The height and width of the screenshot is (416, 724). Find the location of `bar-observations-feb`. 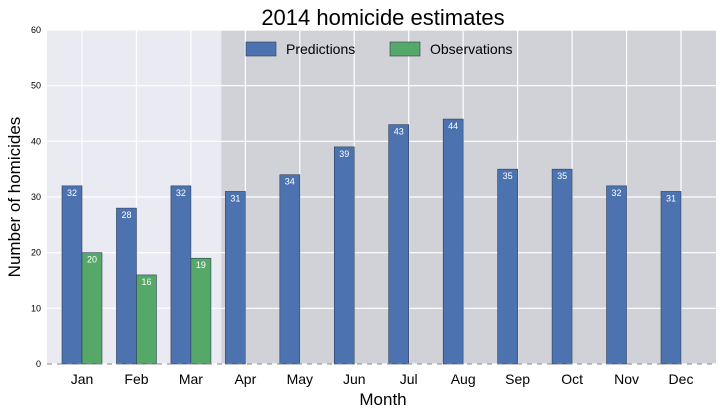

bar-observations-feb is located at coordinates (146, 319).